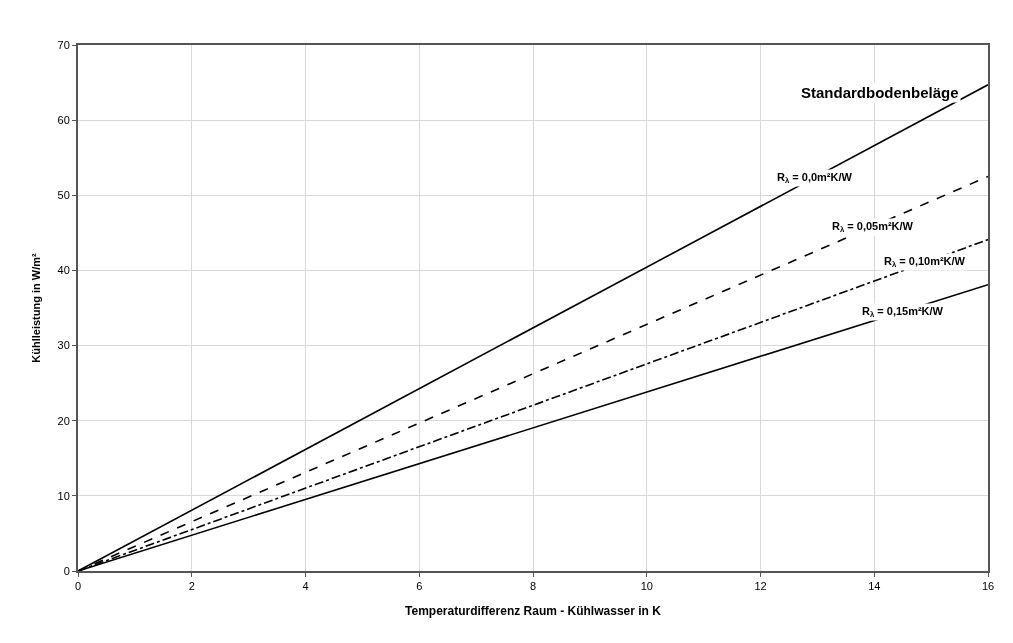  Describe the element at coordinates (760, 586) in the screenshot. I see `x-tick-label: 12` at that location.